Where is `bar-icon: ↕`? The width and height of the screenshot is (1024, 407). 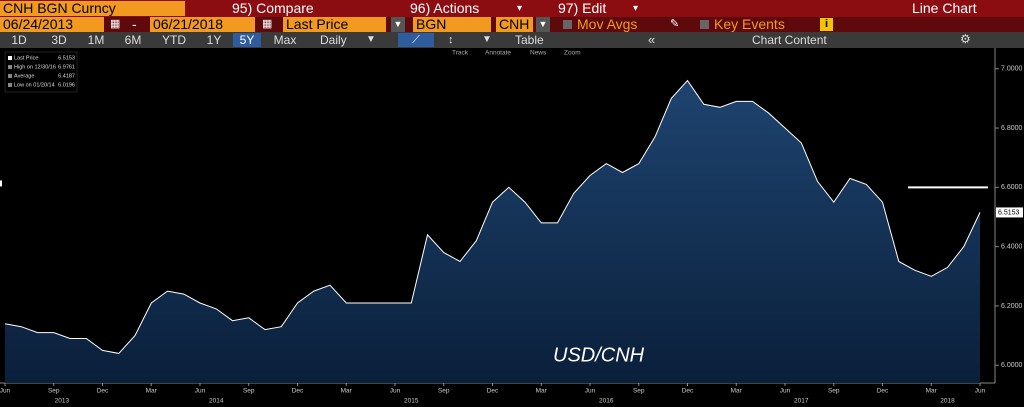
bar-icon: ↕ is located at coordinates (451, 40).